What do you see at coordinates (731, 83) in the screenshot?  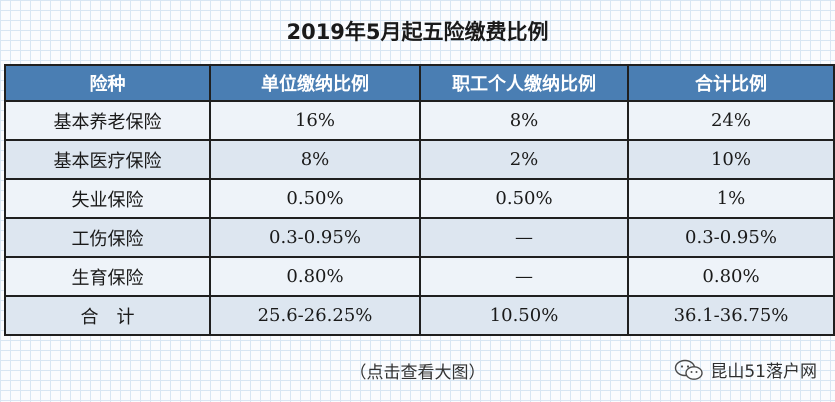 I see `header-total-rate: 合计比例` at bounding box center [731, 83].